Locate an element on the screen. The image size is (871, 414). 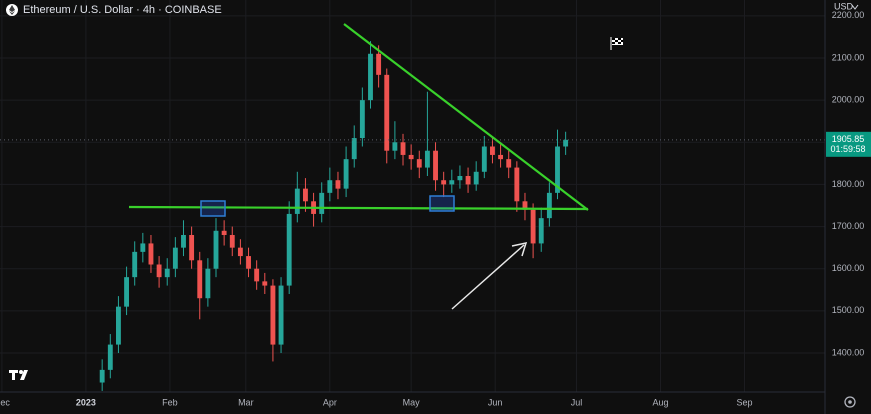
countdown-label: 01:59:58 is located at coordinates (847, 149).